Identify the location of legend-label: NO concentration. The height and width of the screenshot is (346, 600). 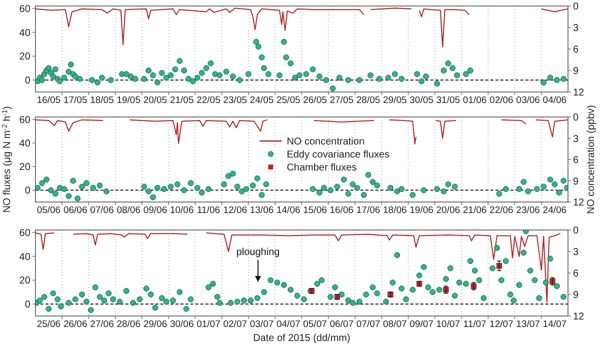
(325, 142).